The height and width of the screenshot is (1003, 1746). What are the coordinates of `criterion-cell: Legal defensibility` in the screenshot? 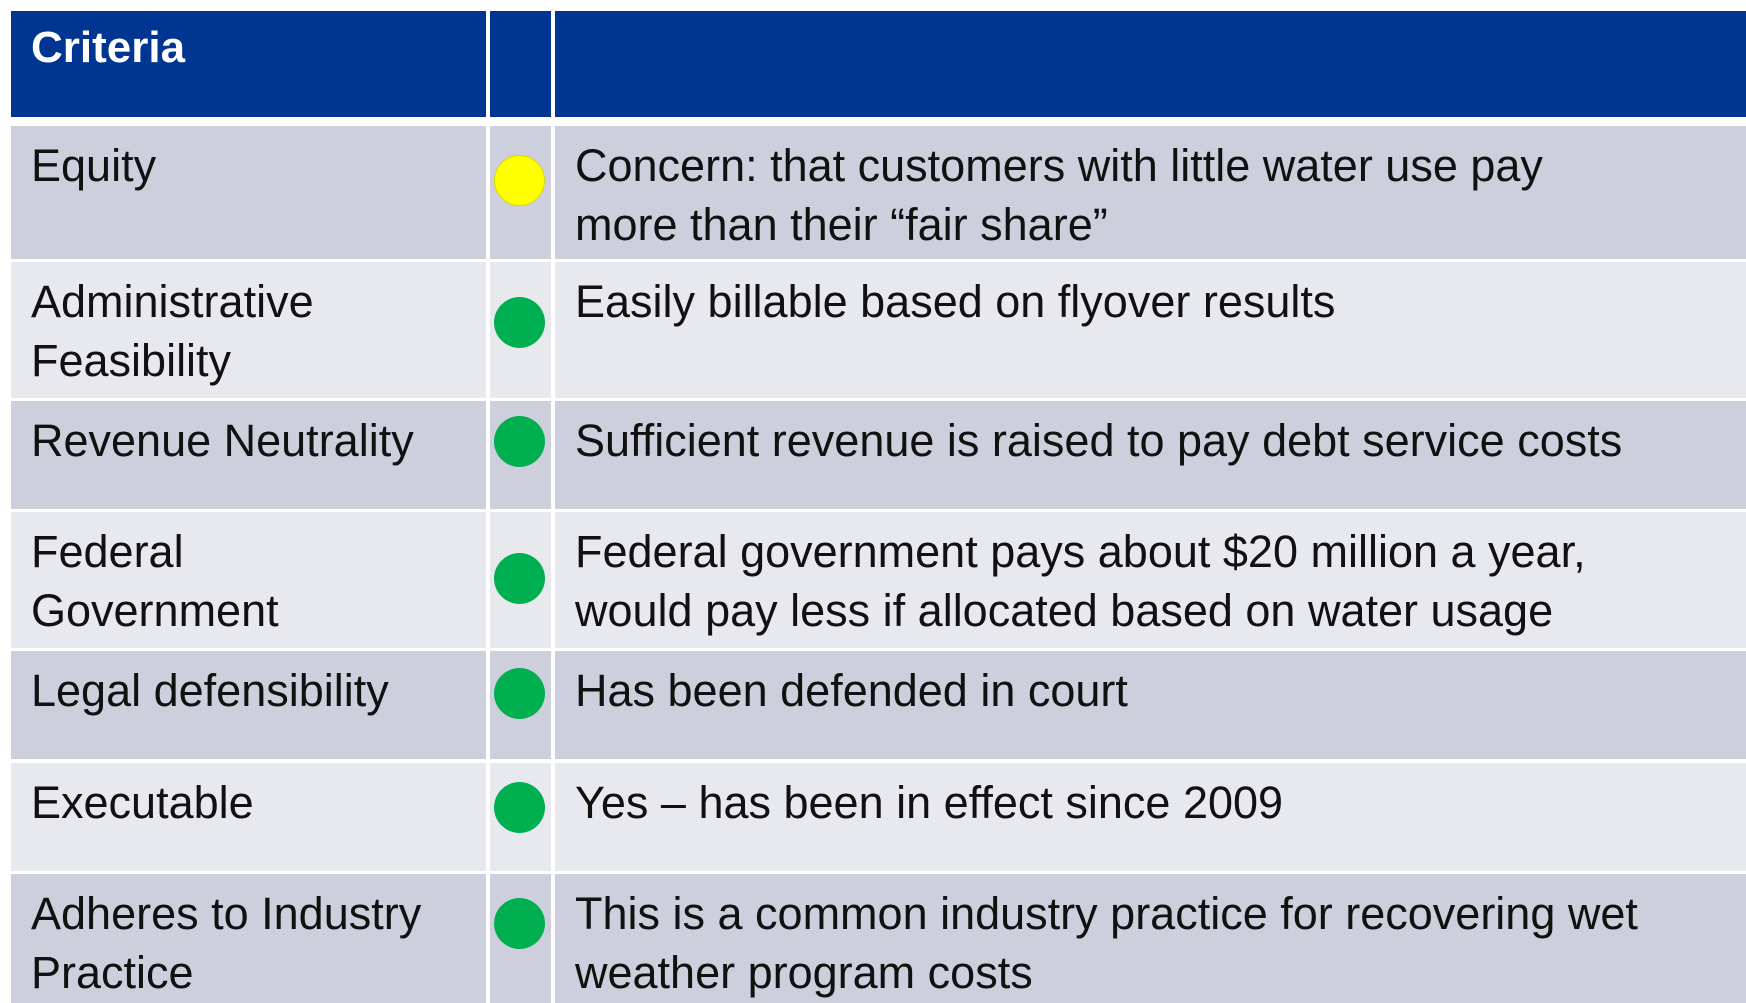 It's located at (248, 705).